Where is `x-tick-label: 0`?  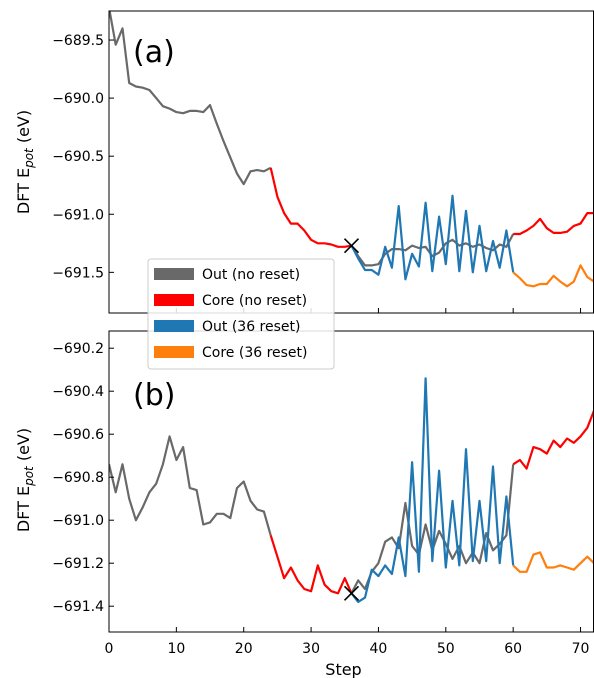
x-tick-label: 0 is located at coordinates (109, 649).